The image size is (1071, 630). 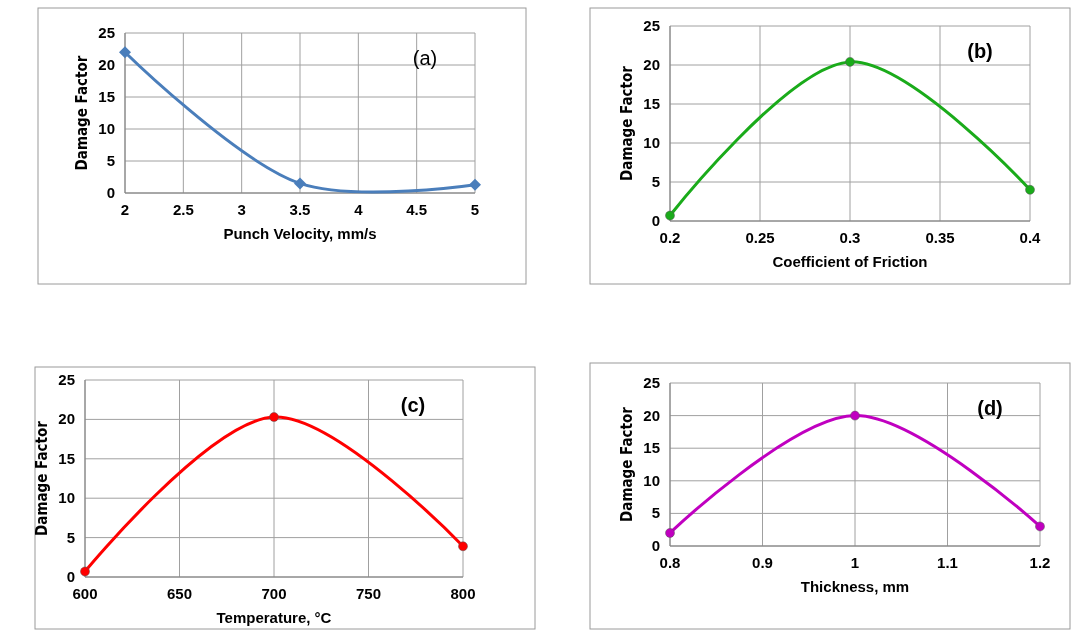 I want to click on x-tick-label: 4.5, so click(x=417, y=209).